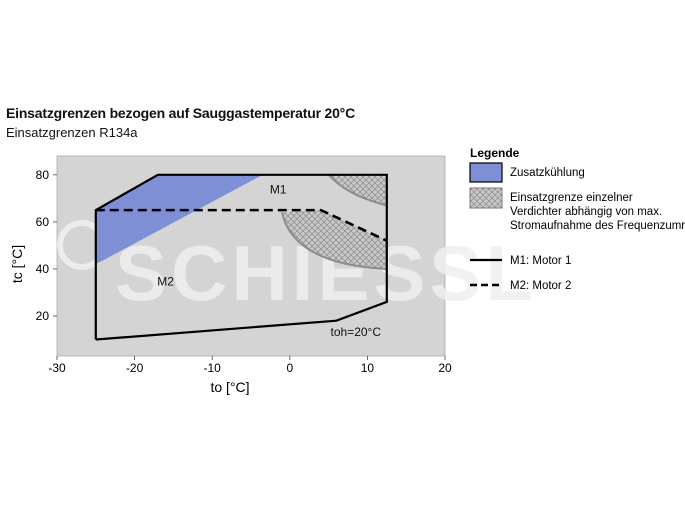 The width and height of the screenshot is (685, 514). What do you see at coordinates (486, 198) in the screenshot?
I see `legend-swatch-hatch` at bounding box center [486, 198].